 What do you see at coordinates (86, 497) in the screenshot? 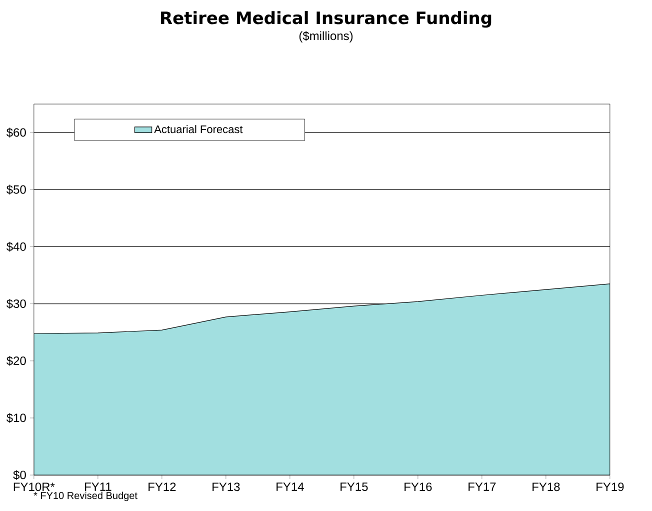
I see `text: * FY10 Revised Budget` at bounding box center [86, 497].